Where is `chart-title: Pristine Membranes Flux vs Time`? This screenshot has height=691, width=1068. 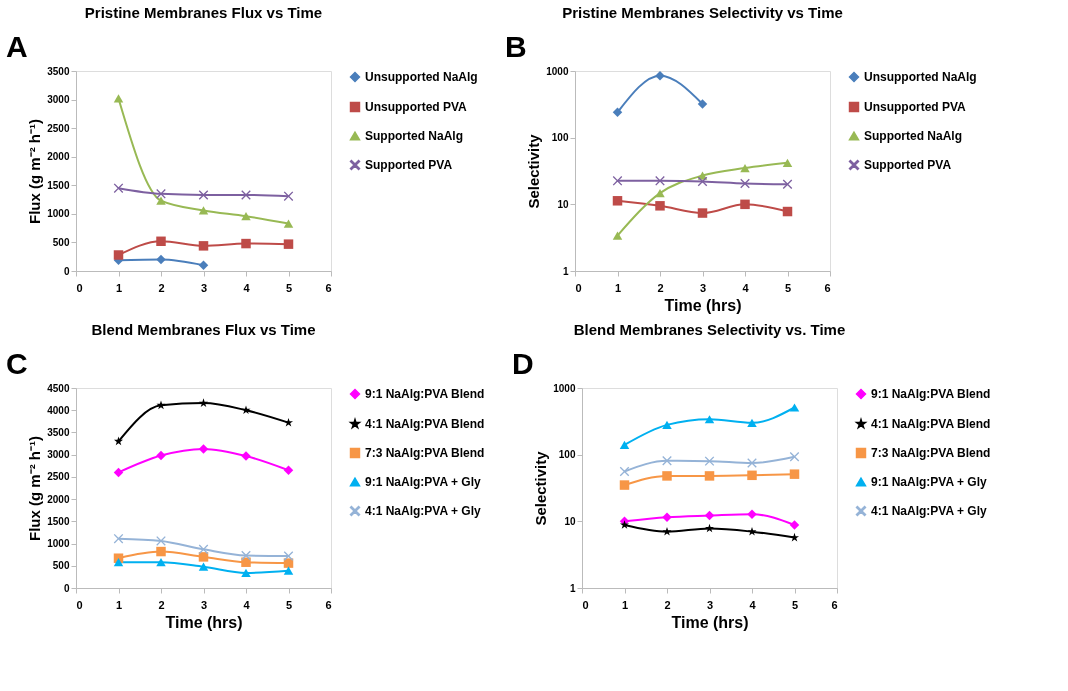
chart-title: Pristine Membranes Flux vs Time is located at coordinates (203, 12).